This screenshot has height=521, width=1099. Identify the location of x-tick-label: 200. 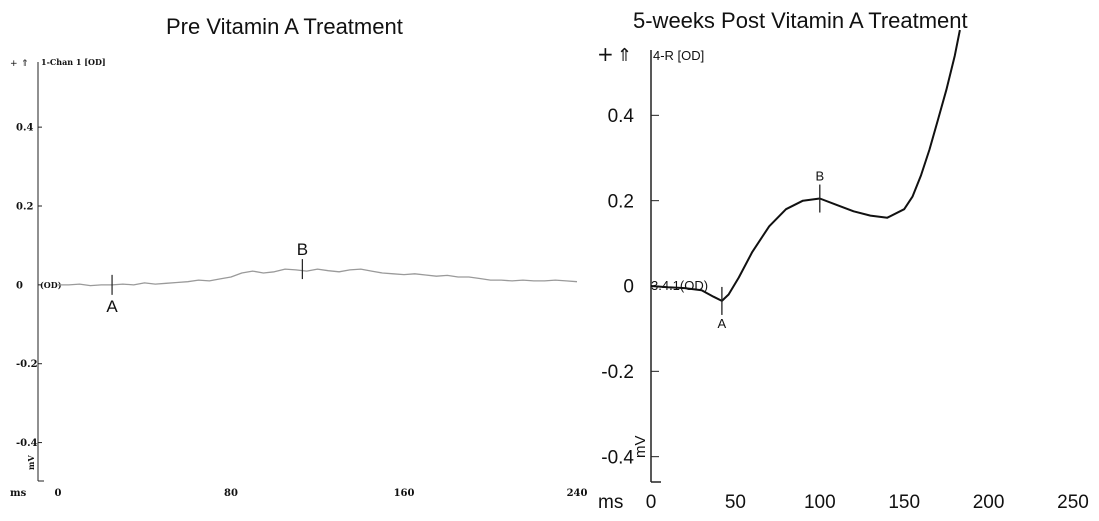
(989, 502).